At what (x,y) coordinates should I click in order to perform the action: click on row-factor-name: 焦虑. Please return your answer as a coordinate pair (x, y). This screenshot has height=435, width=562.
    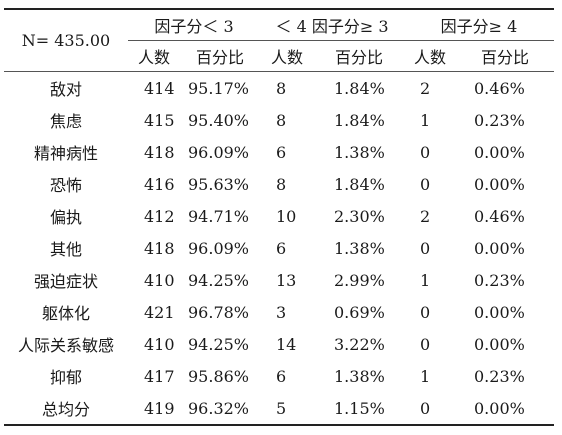
    Looking at the image, I should click on (65, 121).